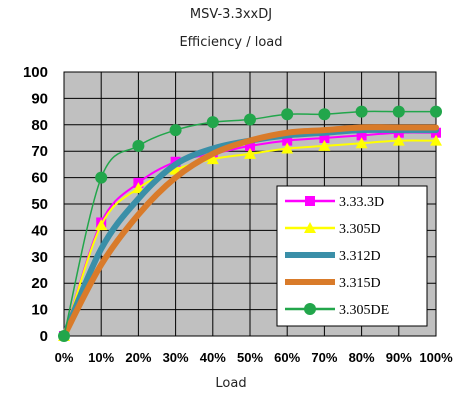 The height and width of the screenshot is (398, 462). I want to click on legend-label-3-315d: 3.315D, so click(360, 283).